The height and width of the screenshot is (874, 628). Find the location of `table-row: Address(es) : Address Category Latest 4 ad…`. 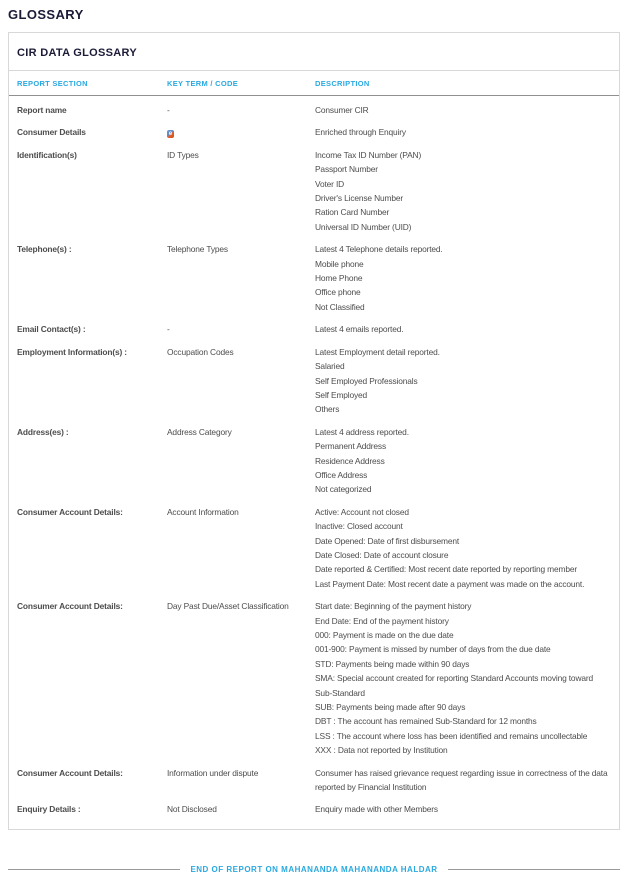

table-row: Address(es) : Address Category Latest 4 ad… is located at coordinates (314, 461).